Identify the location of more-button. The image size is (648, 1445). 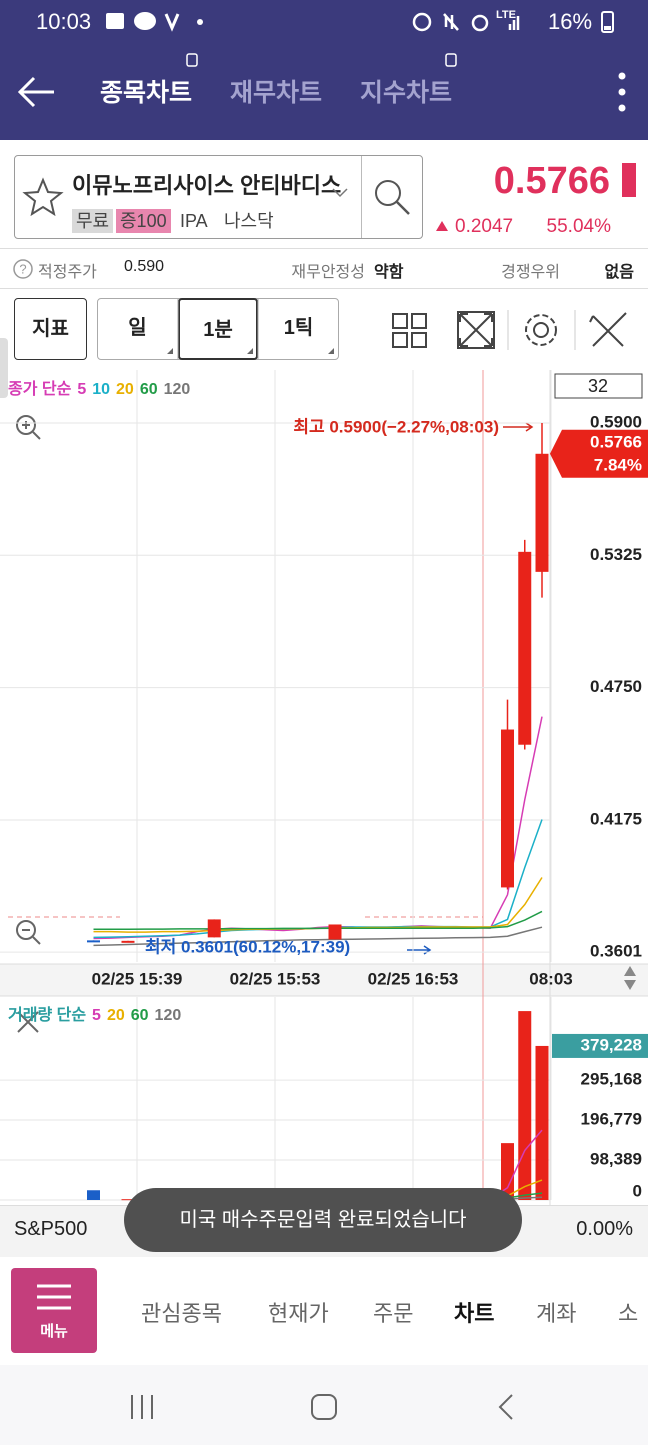
(622, 92).